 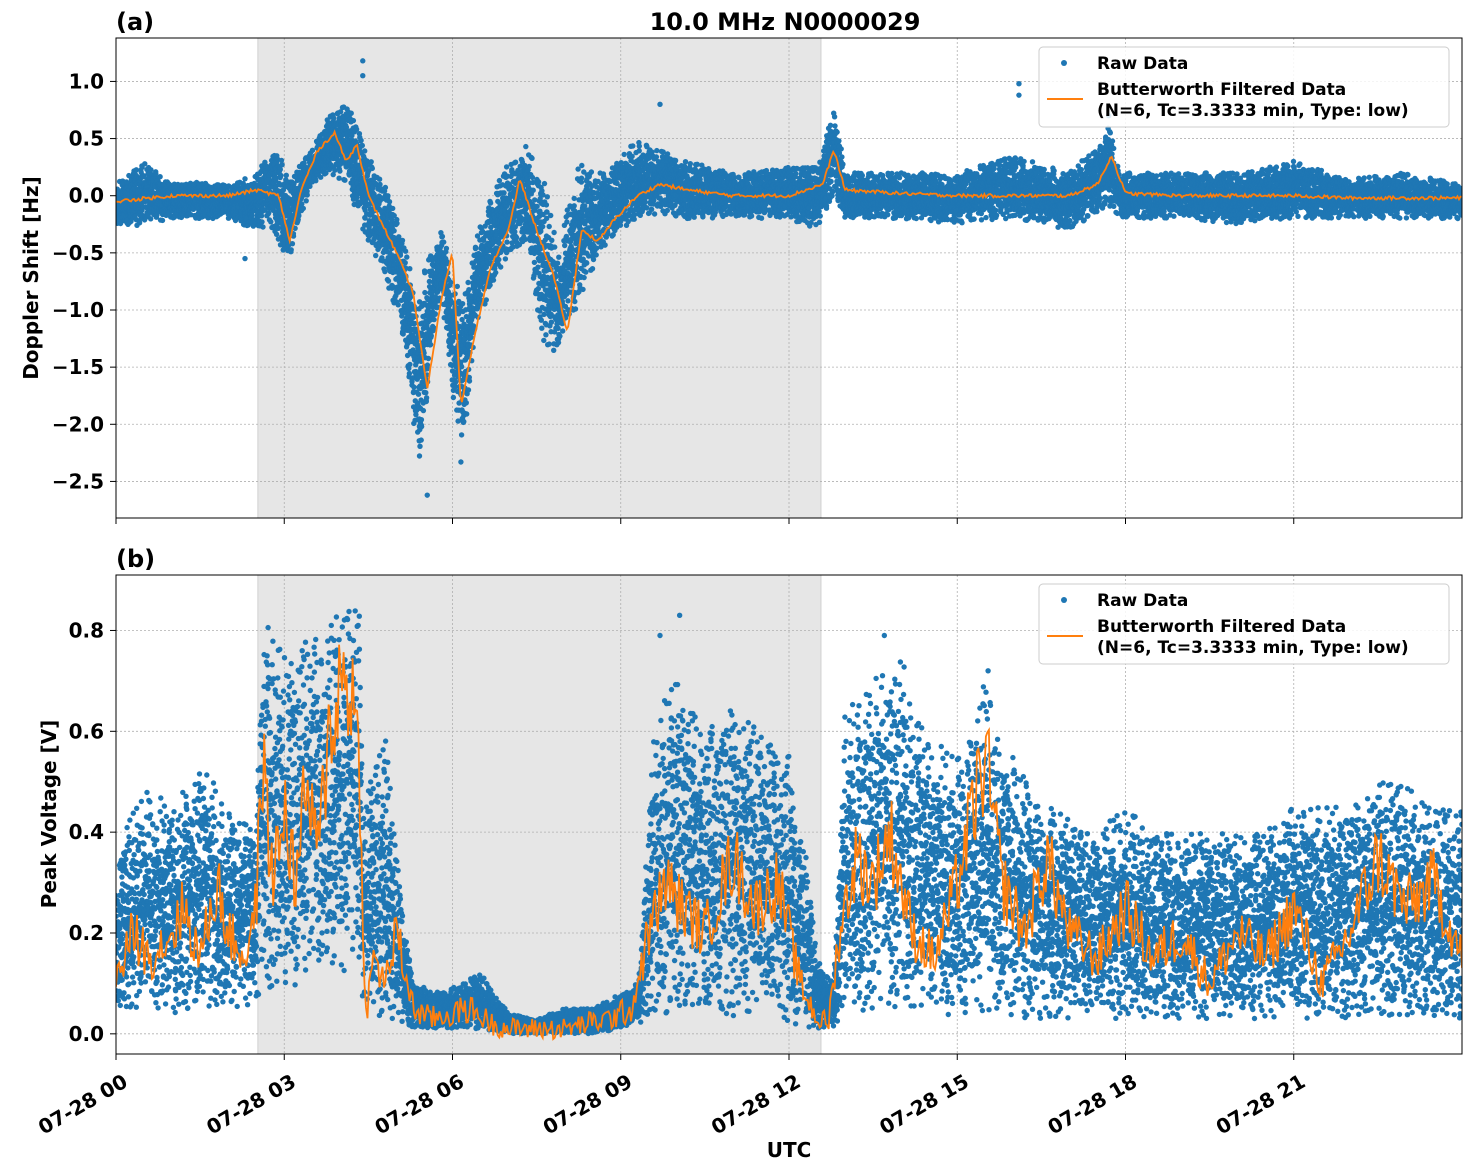 What do you see at coordinates (135, 22) in the screenshot?
I see `panel-a-label: (a)` at bounding box center [135, 22].